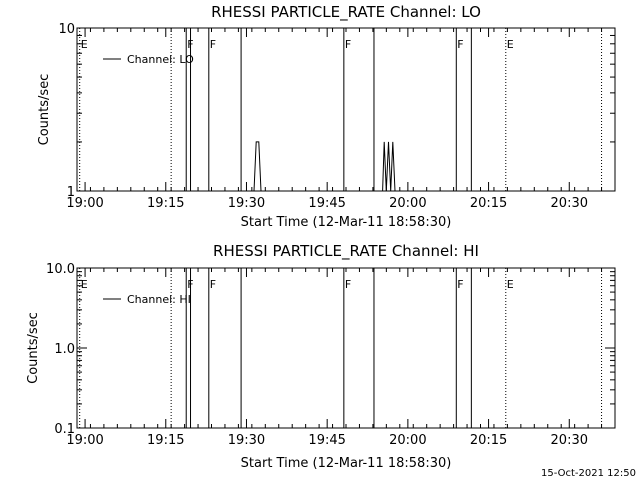 This screenshot has width=640, height=485. Describe the element at coordinates (60, 269) in the screenshot. I see `y-tick-label: 10.0` at that location.